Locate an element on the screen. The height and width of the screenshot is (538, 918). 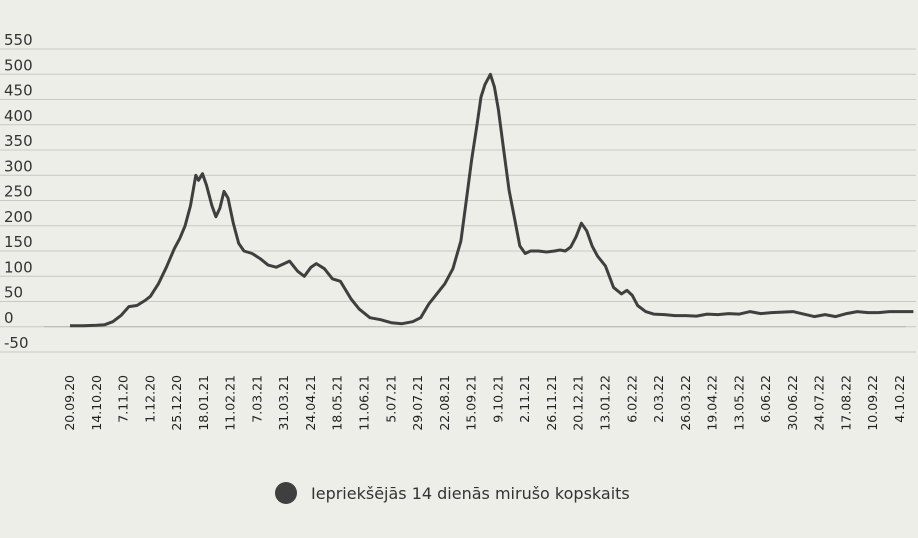
y-tick-label: 250 is located at coordinates (18, 192).